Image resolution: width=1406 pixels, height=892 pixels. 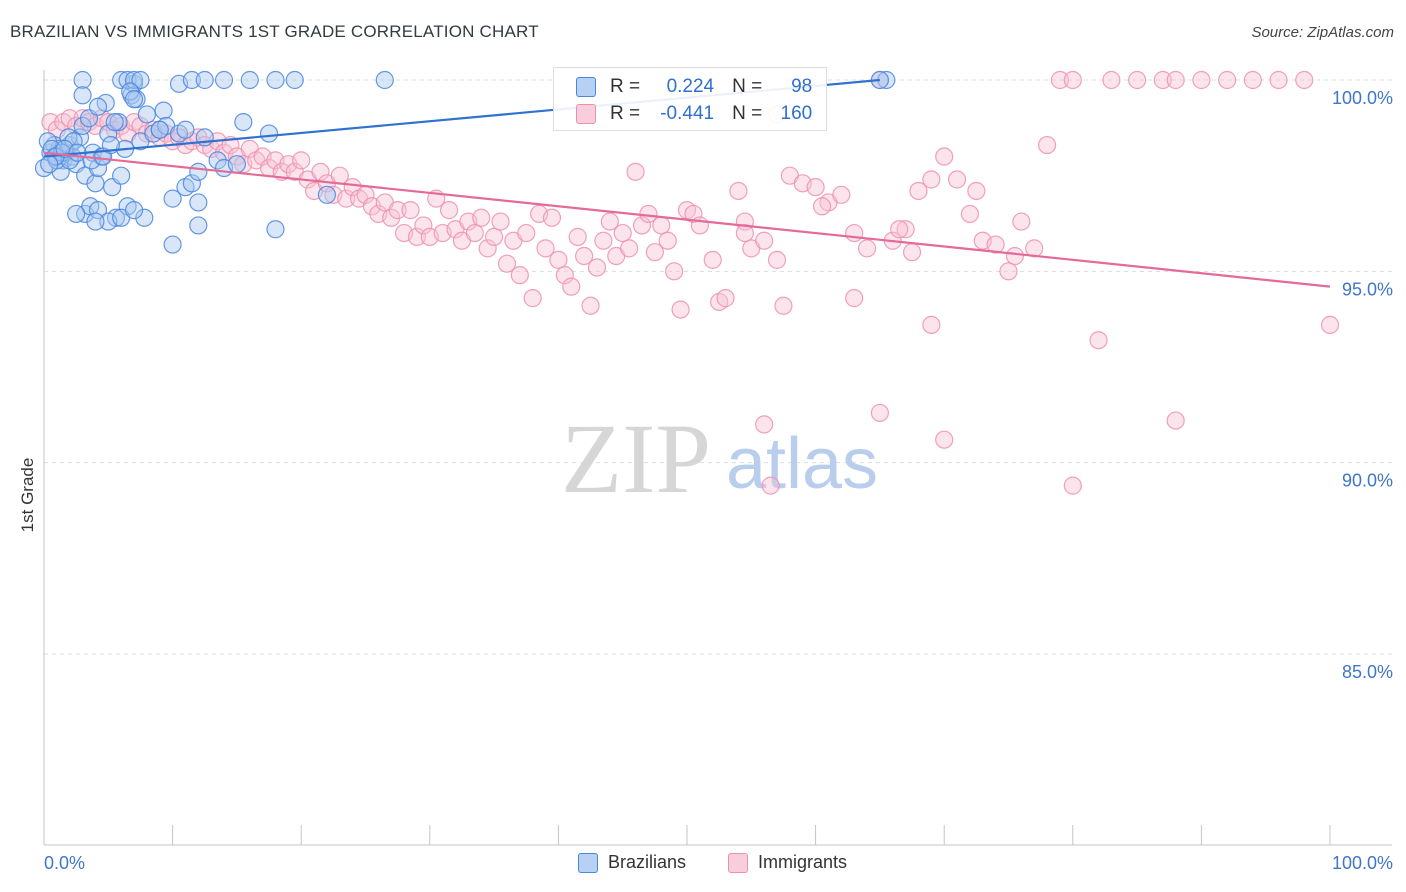 I want to click on immigrant-trend-line, so click(x=687, y=219).